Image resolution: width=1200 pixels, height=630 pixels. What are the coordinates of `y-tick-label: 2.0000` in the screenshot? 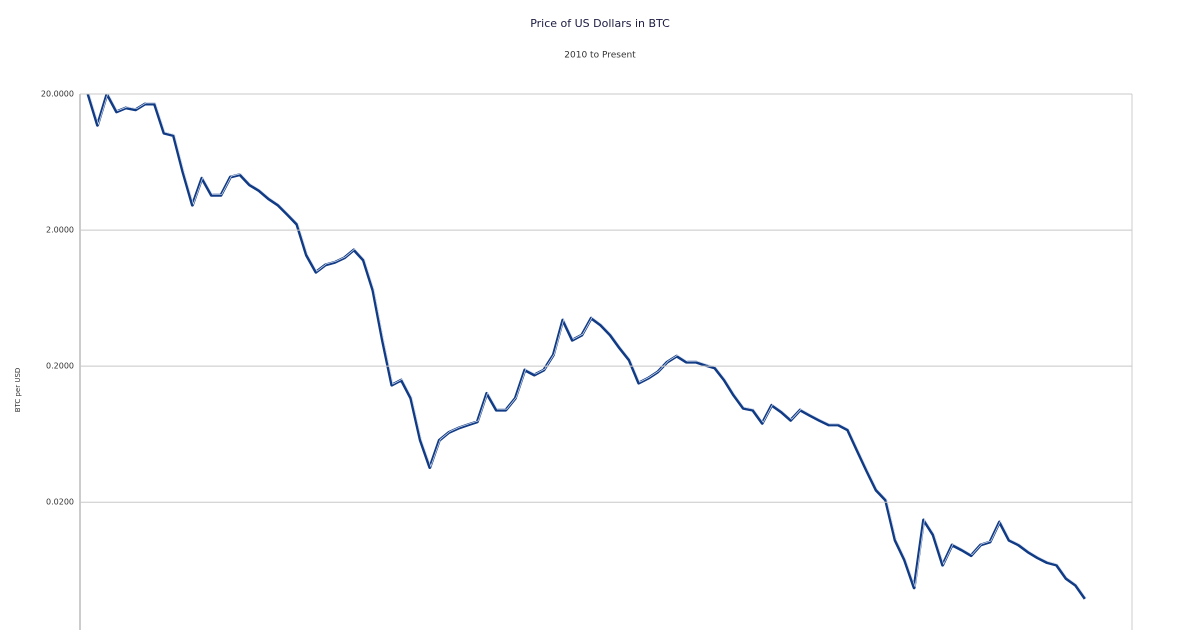 It's located at (60, 230).